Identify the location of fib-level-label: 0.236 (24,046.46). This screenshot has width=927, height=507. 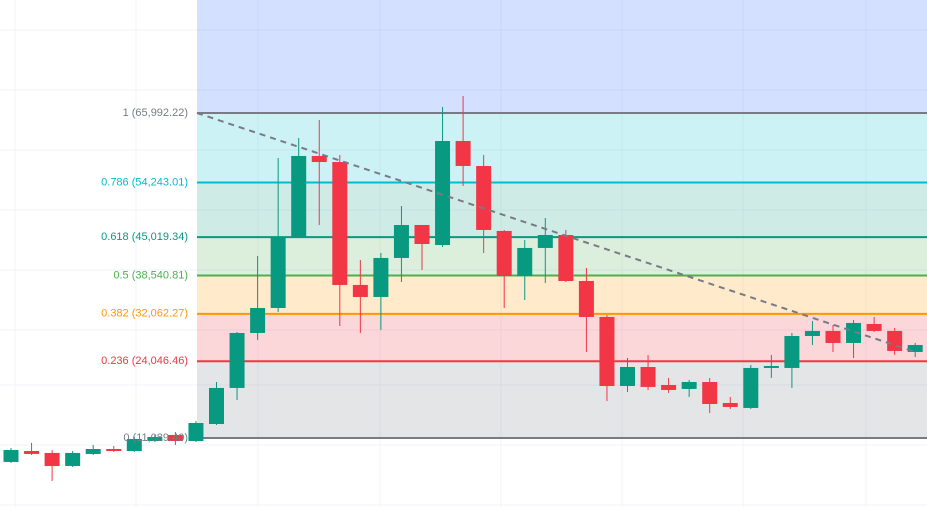
(144, 361).